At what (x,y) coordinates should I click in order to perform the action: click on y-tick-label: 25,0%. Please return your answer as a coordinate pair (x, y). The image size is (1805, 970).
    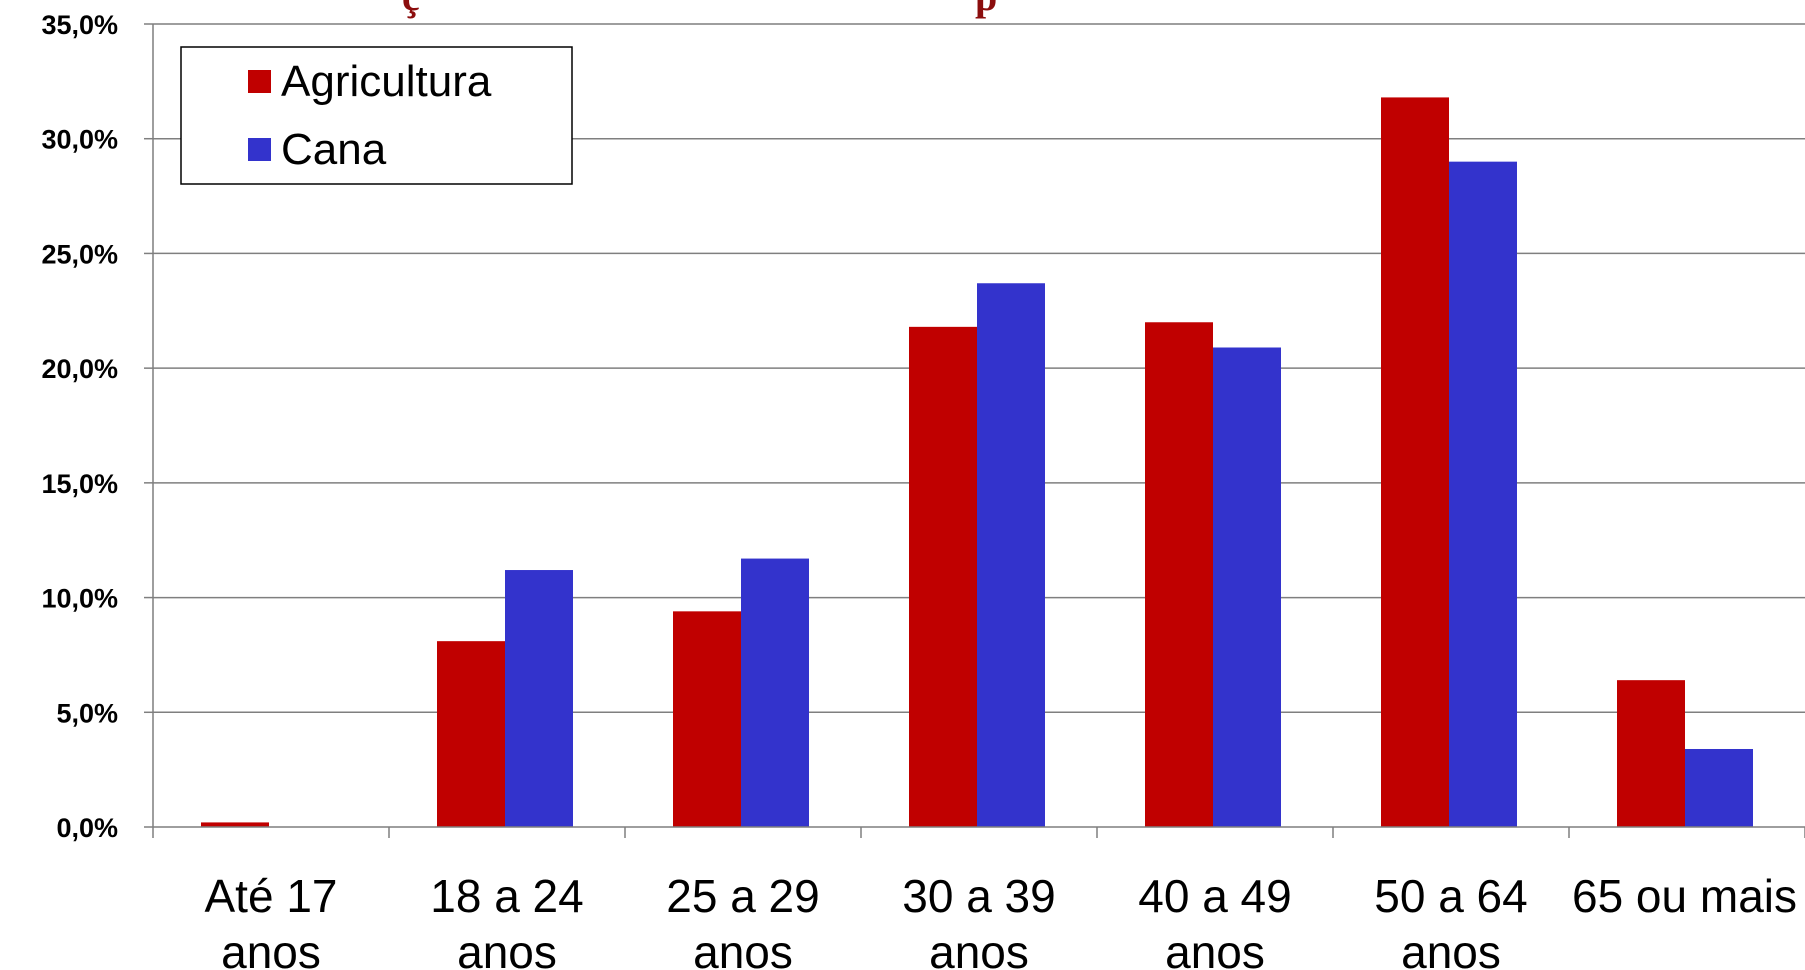
    Looking at the image, I should click on (79, 254).